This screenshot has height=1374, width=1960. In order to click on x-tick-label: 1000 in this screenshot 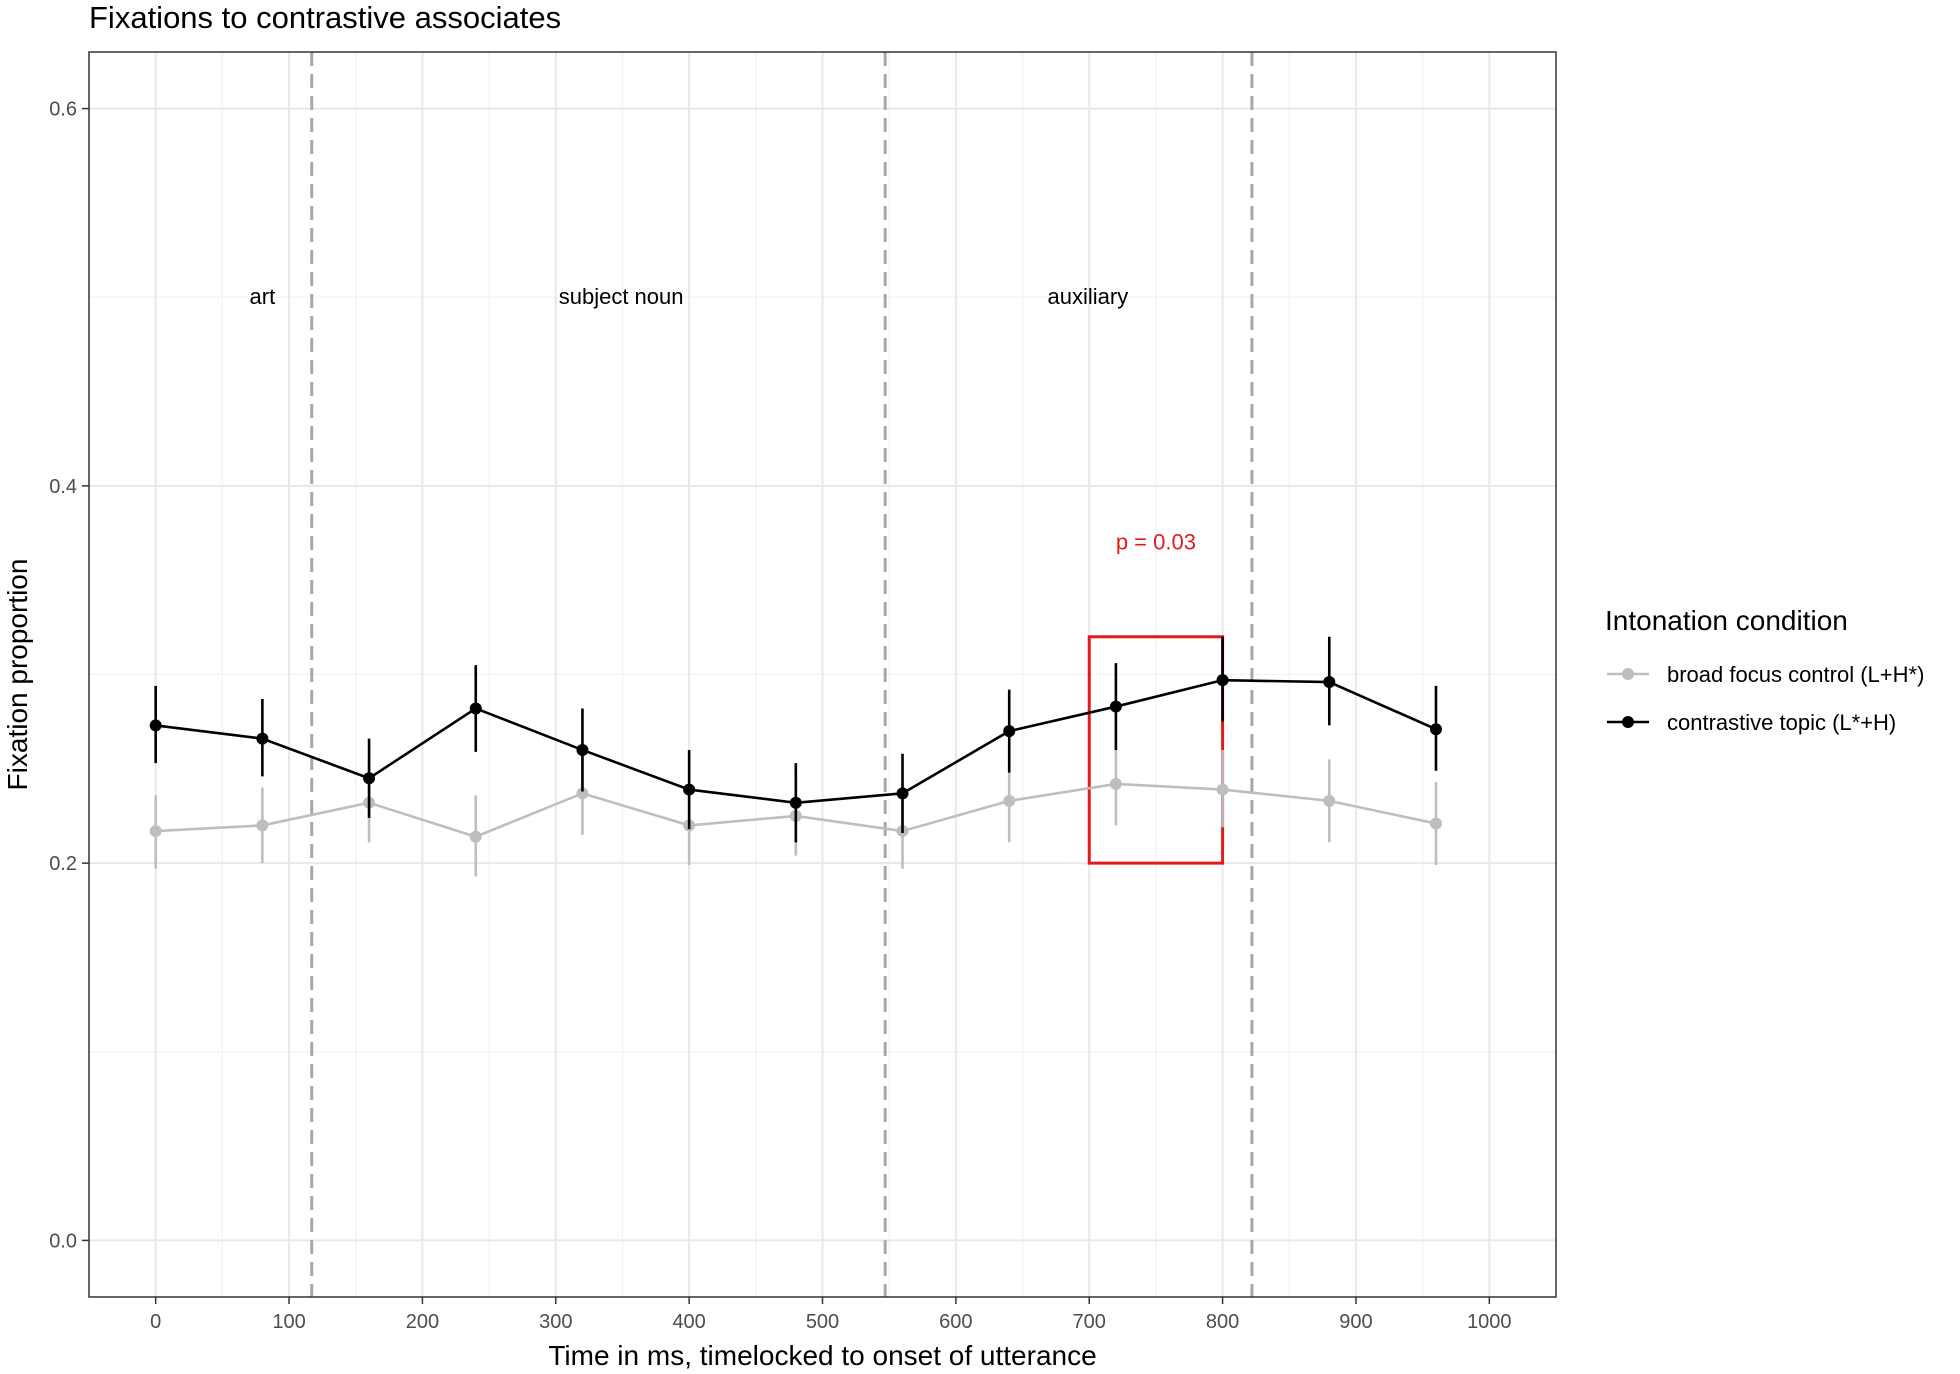, I will do `click(1489, 1322)`.